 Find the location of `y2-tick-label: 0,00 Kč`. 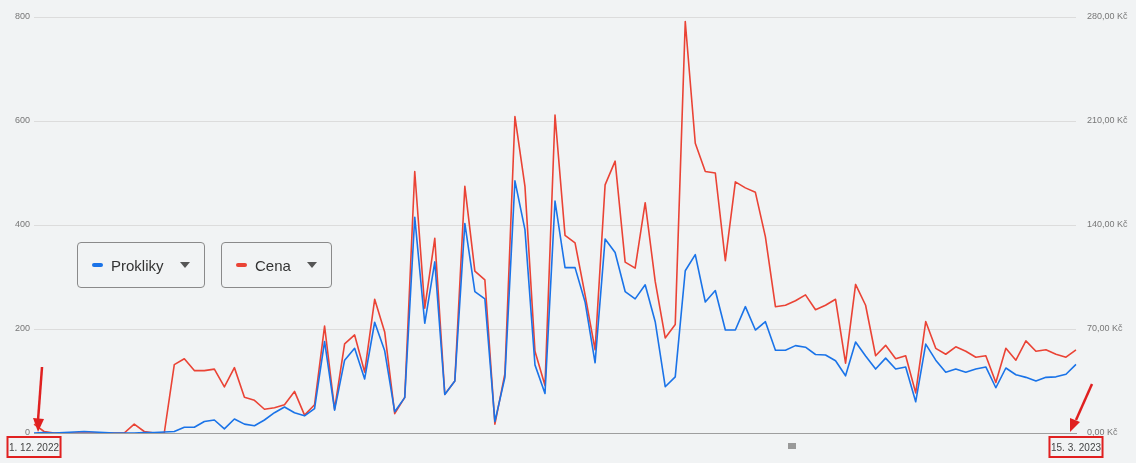

y2-tick-label: 0,00 Kč is located at coordinates (1103, 432).